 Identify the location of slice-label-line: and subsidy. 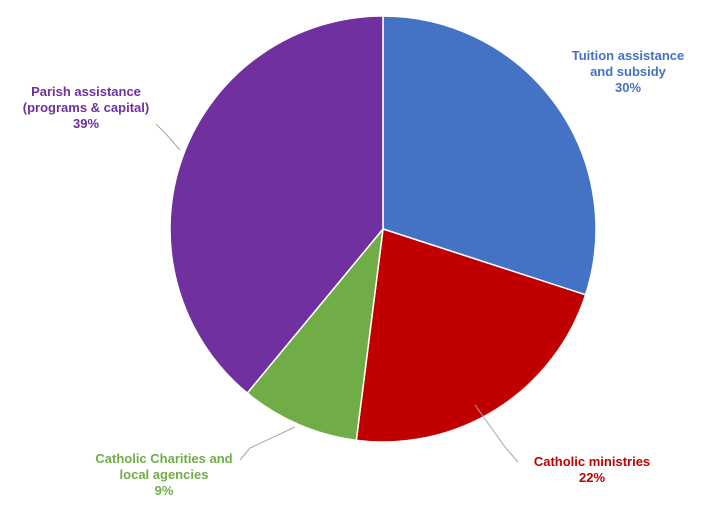
(628, 71).